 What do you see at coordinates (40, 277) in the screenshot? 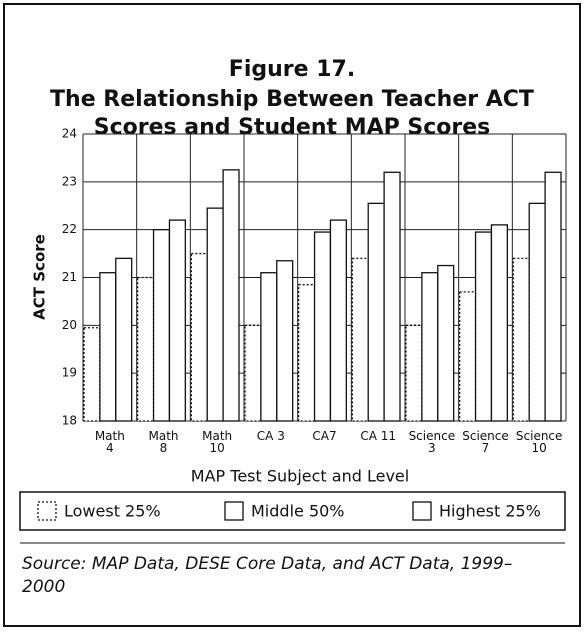
I see `y-axis-label: ACT Score` at bounding box center [40, 277].